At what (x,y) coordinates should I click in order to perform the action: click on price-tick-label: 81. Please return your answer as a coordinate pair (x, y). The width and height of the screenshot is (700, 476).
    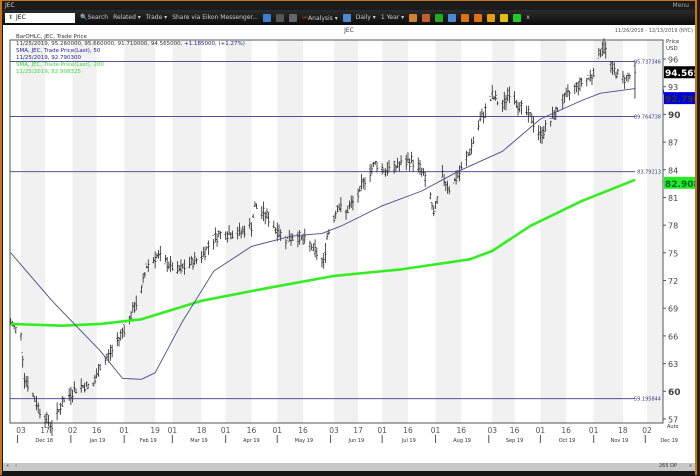
    Looking at the image, I should click on (673, 198).